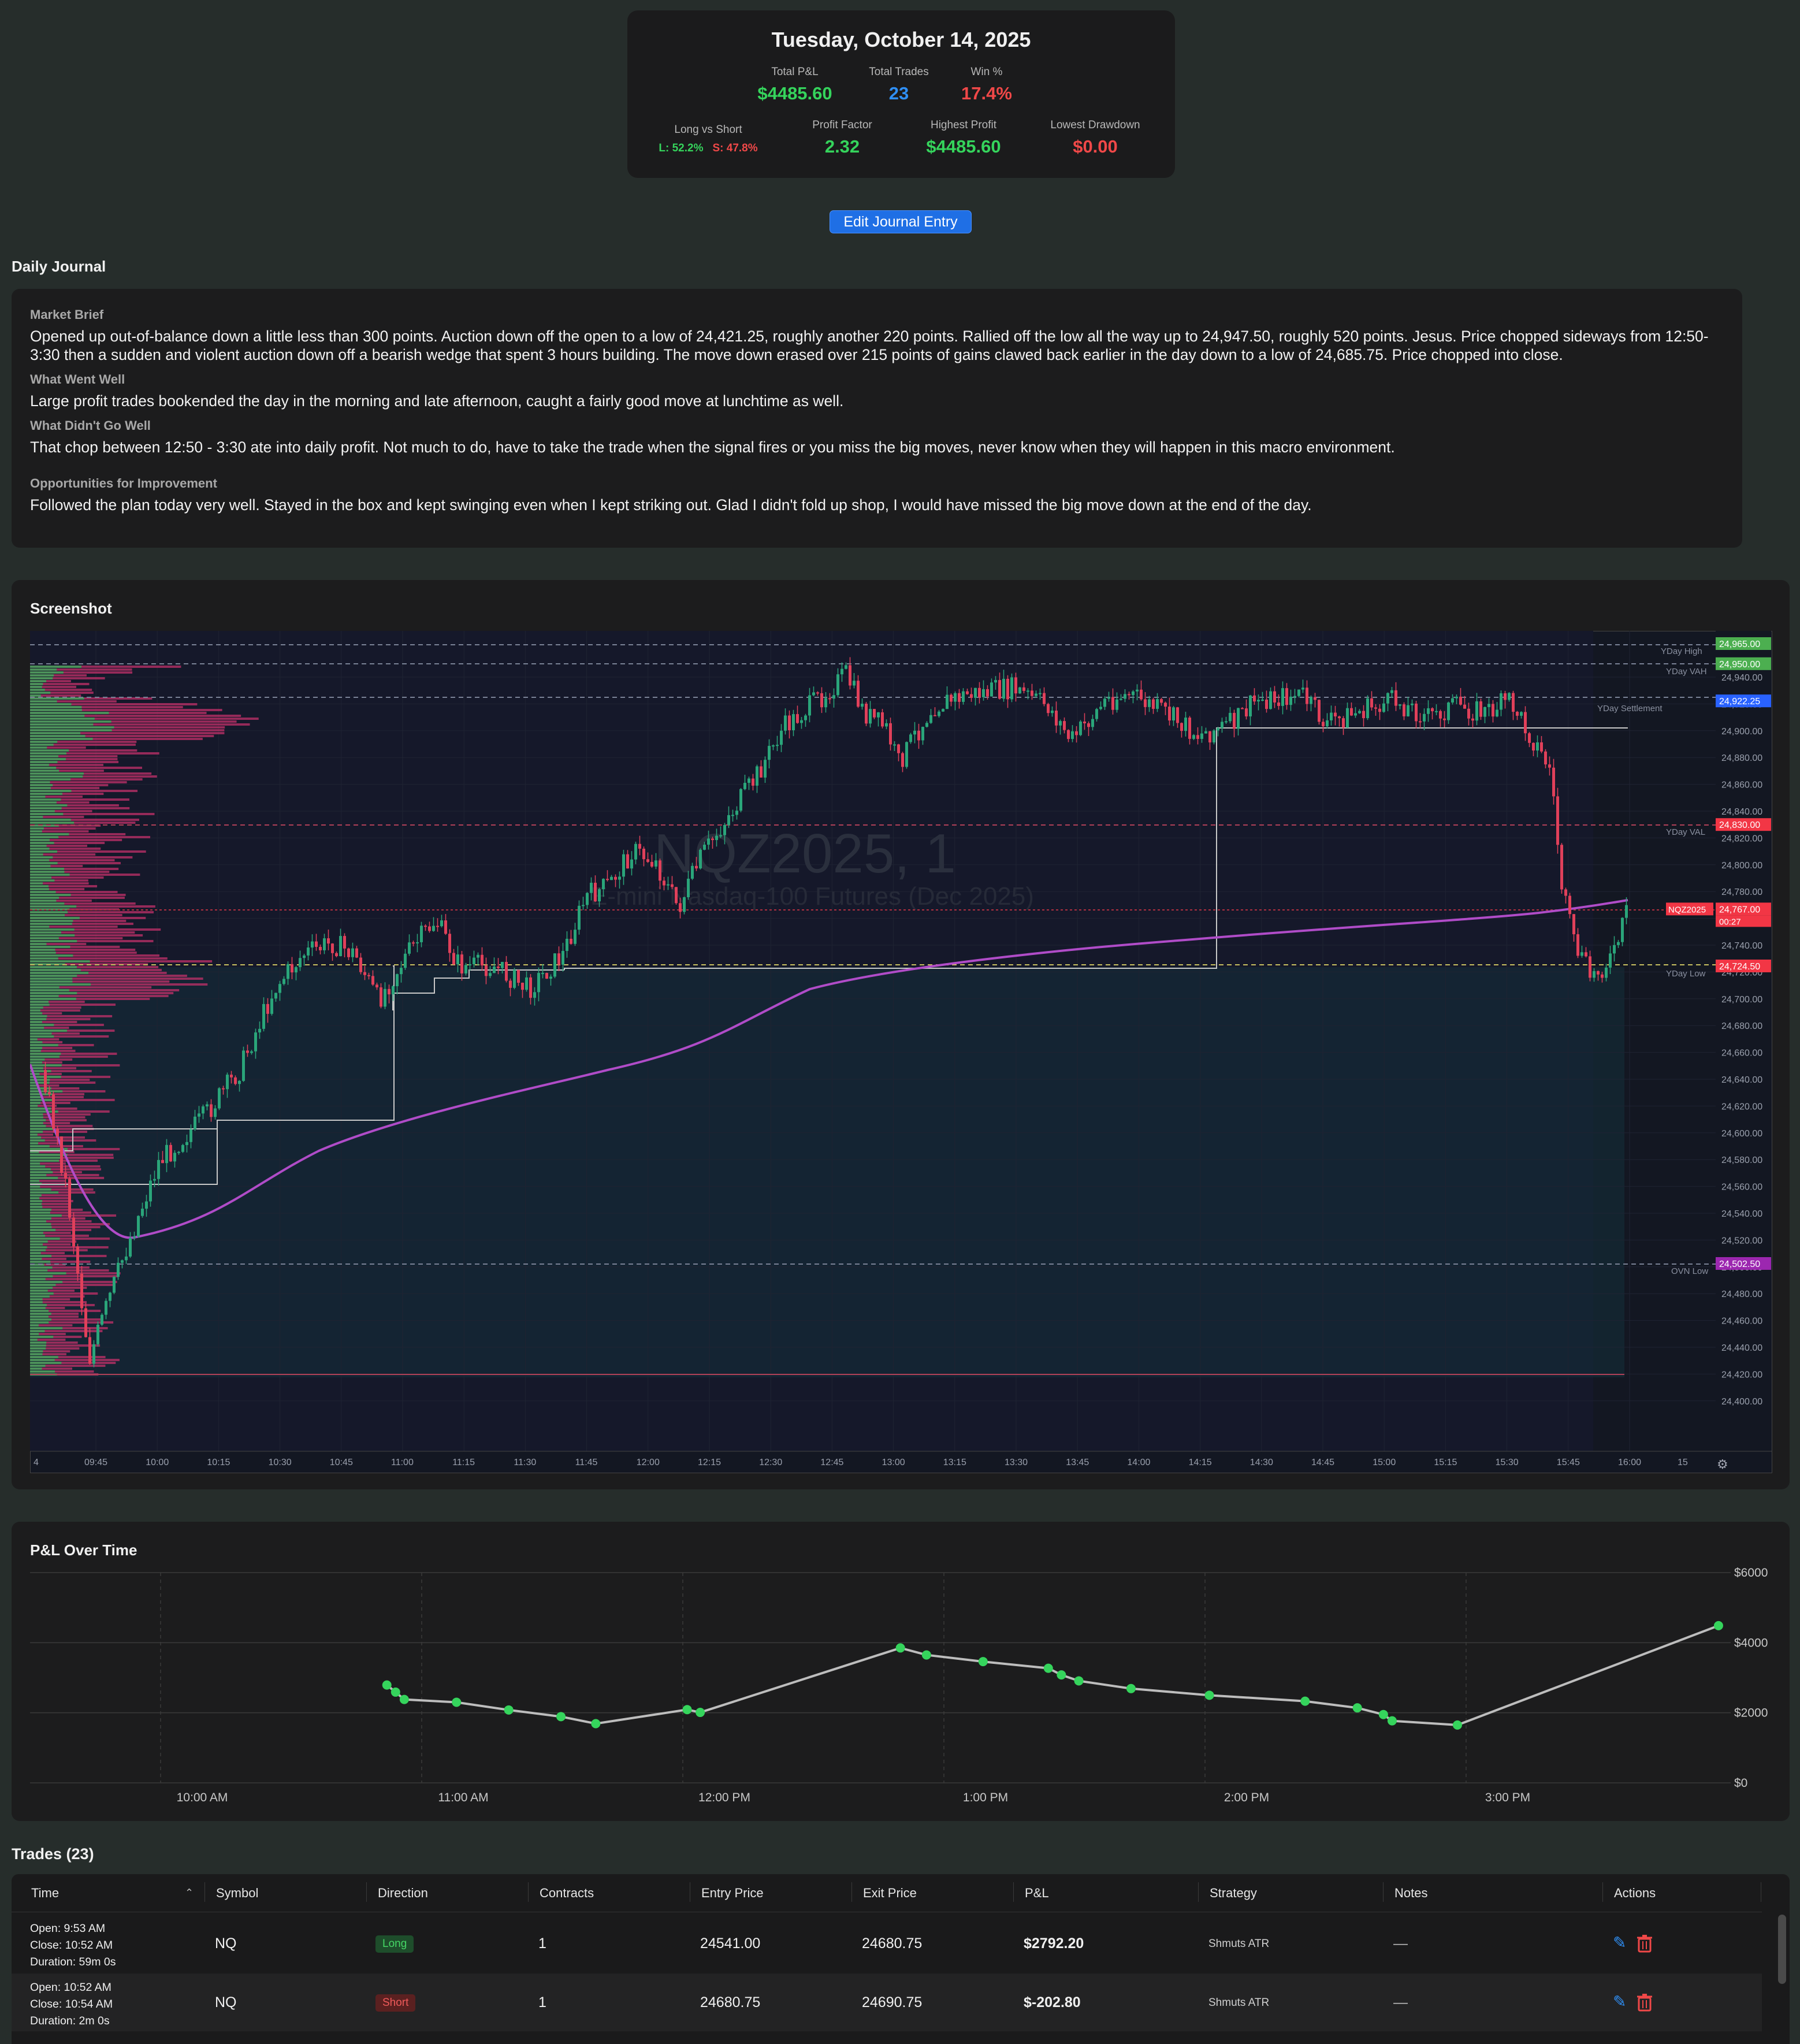  I want to click on went-well-label: What Went Well, so click(77, 379).